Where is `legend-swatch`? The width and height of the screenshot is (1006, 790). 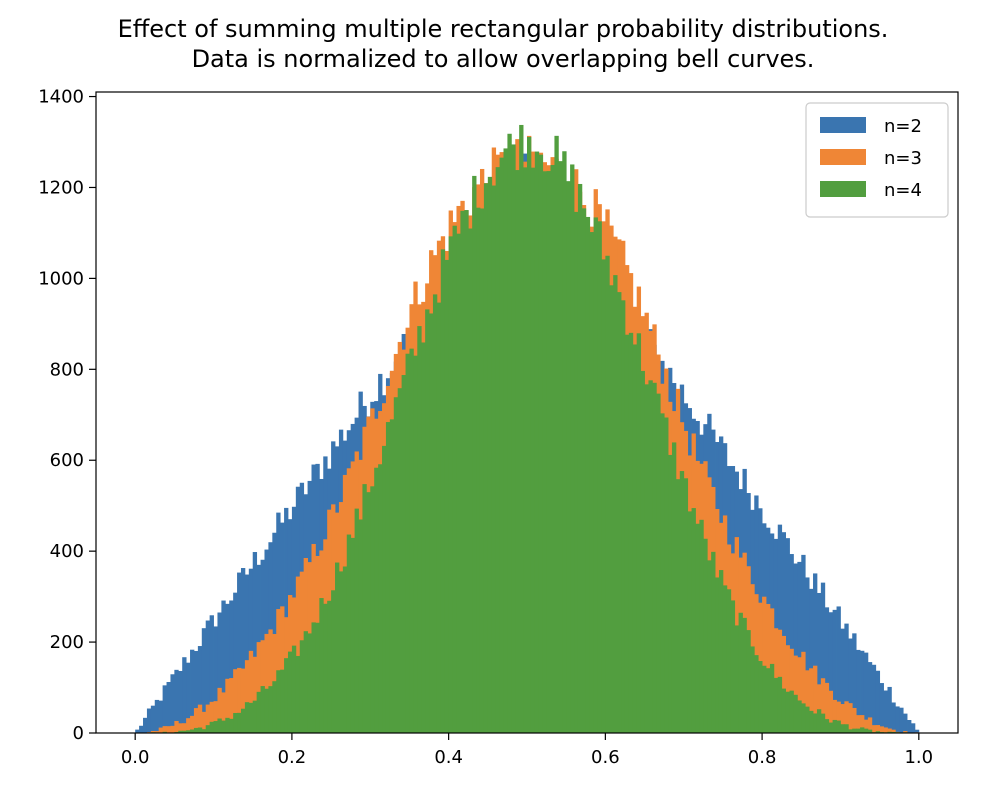 legend-swatch is located at coordinates (843, 125).